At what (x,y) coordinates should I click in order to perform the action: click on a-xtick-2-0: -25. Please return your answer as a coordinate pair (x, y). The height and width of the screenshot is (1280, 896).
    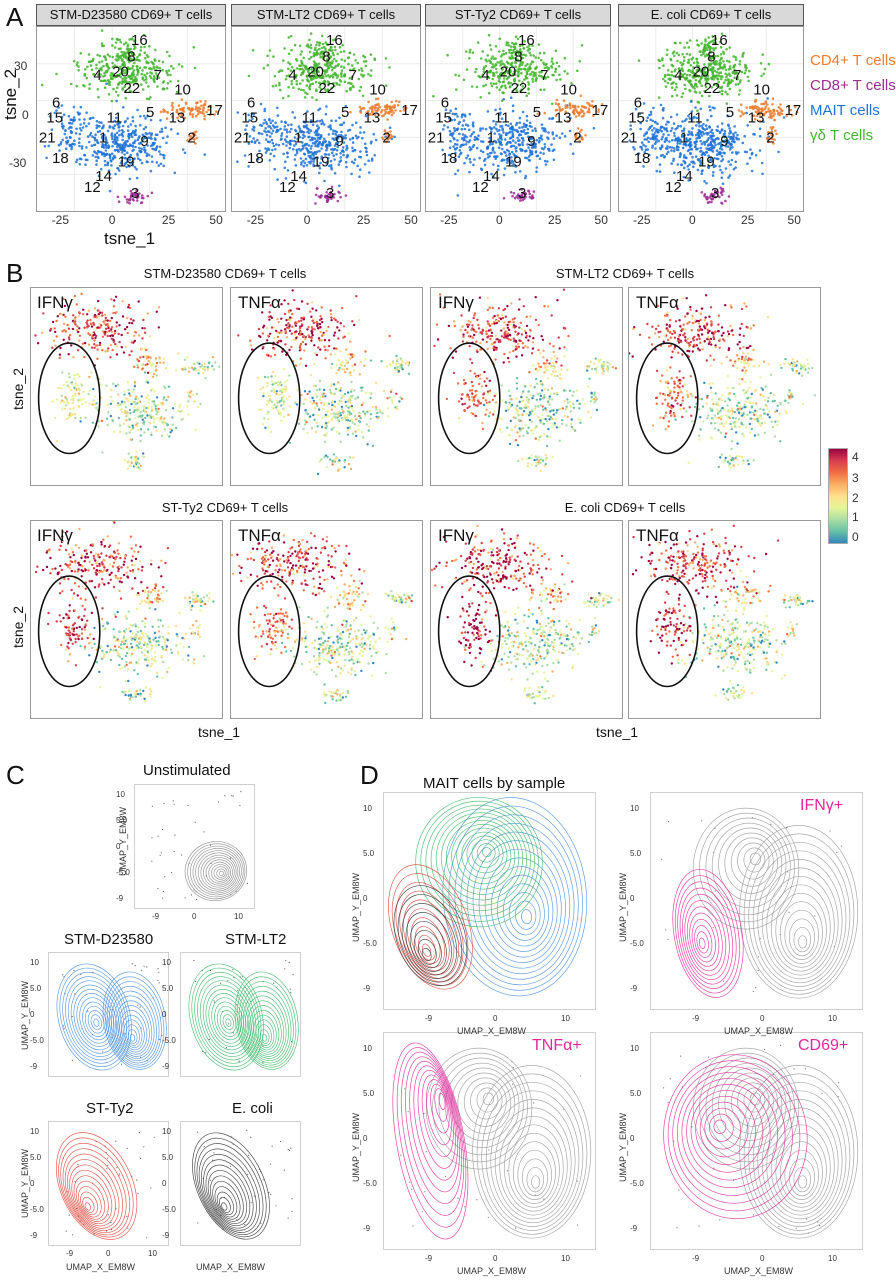
    Looking at the image, I should click on (449, 220).